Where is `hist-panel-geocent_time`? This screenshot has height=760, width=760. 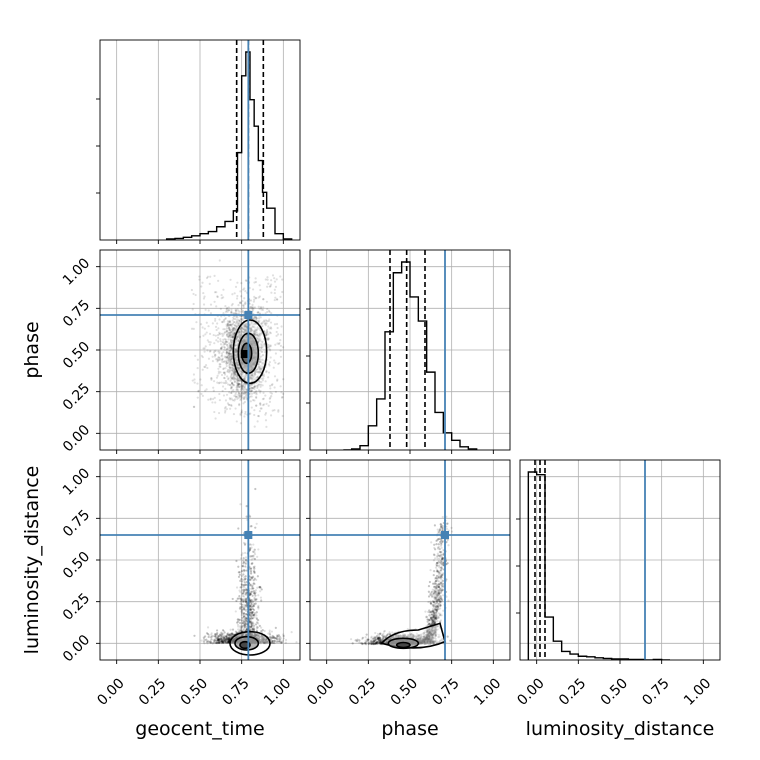 hist-panel-geocent_time is located at coordinates (198, 141).